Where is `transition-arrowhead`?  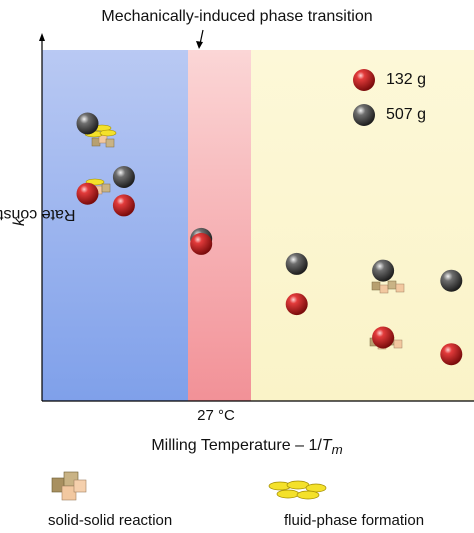 transition-arrowhead is located at coordinates (199, 45).